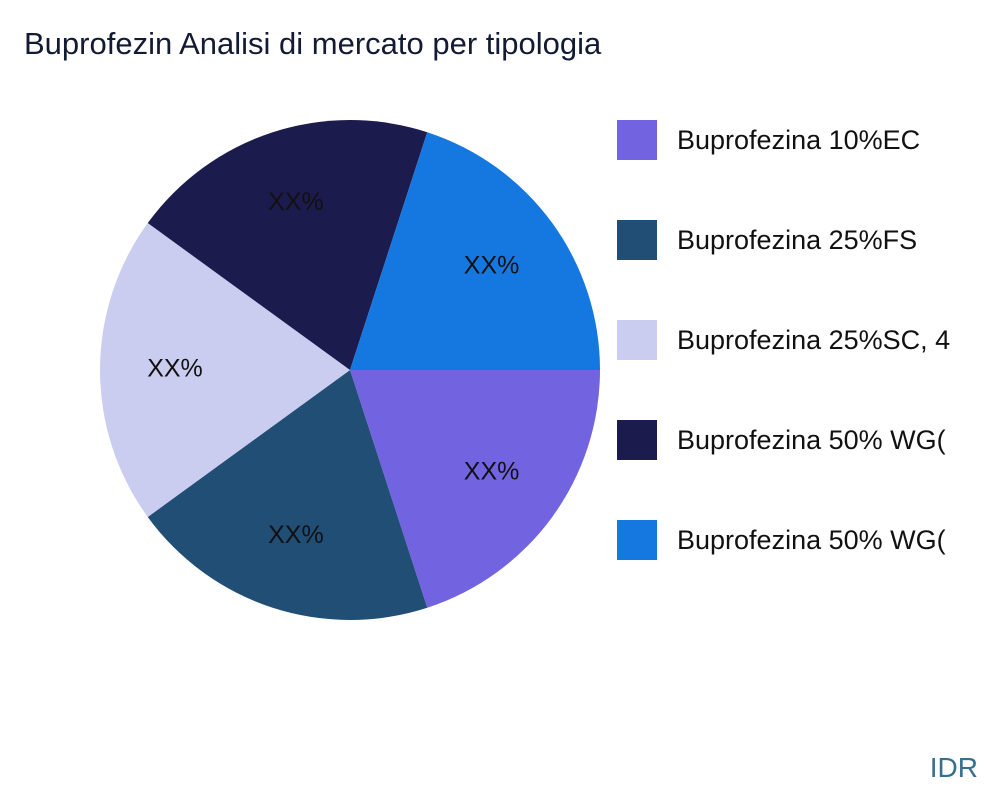 This screenshot has width=1000, height=800. I want to click on legend-item: Buprofezina 25%SC, 4, so click(783, 340).